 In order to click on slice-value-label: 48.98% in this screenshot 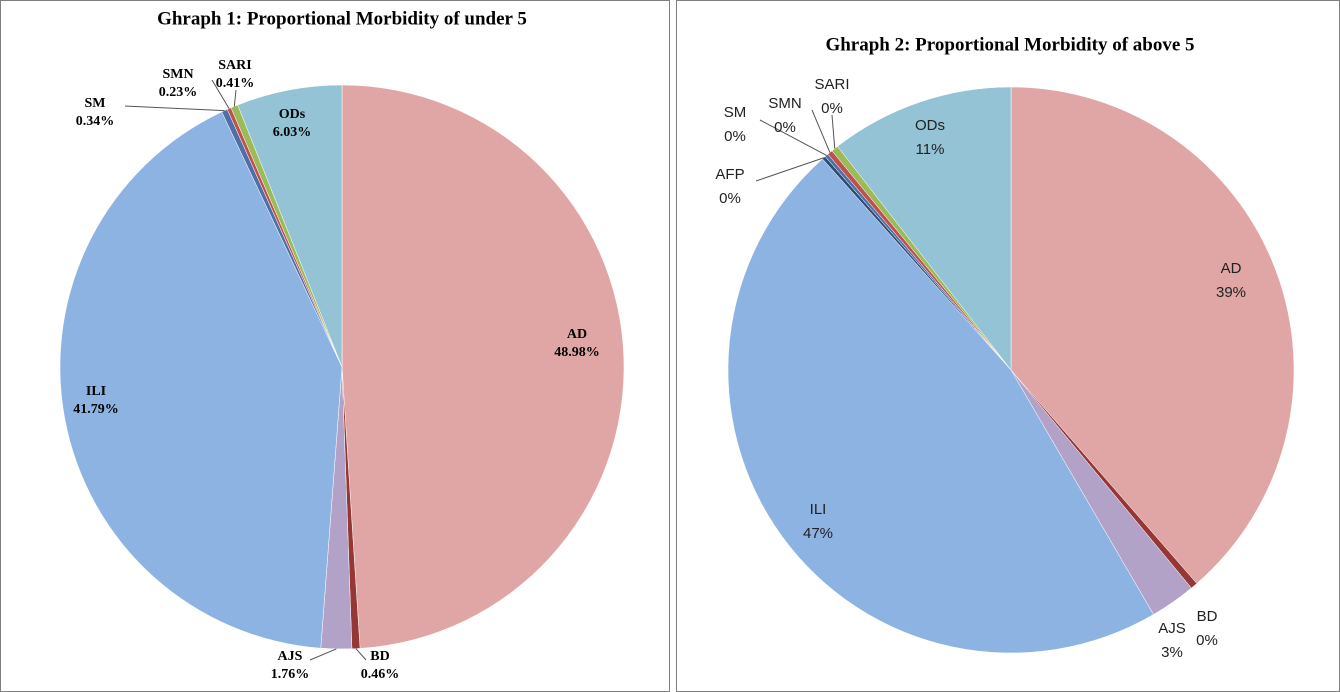, I will do `click(577, 352)`.